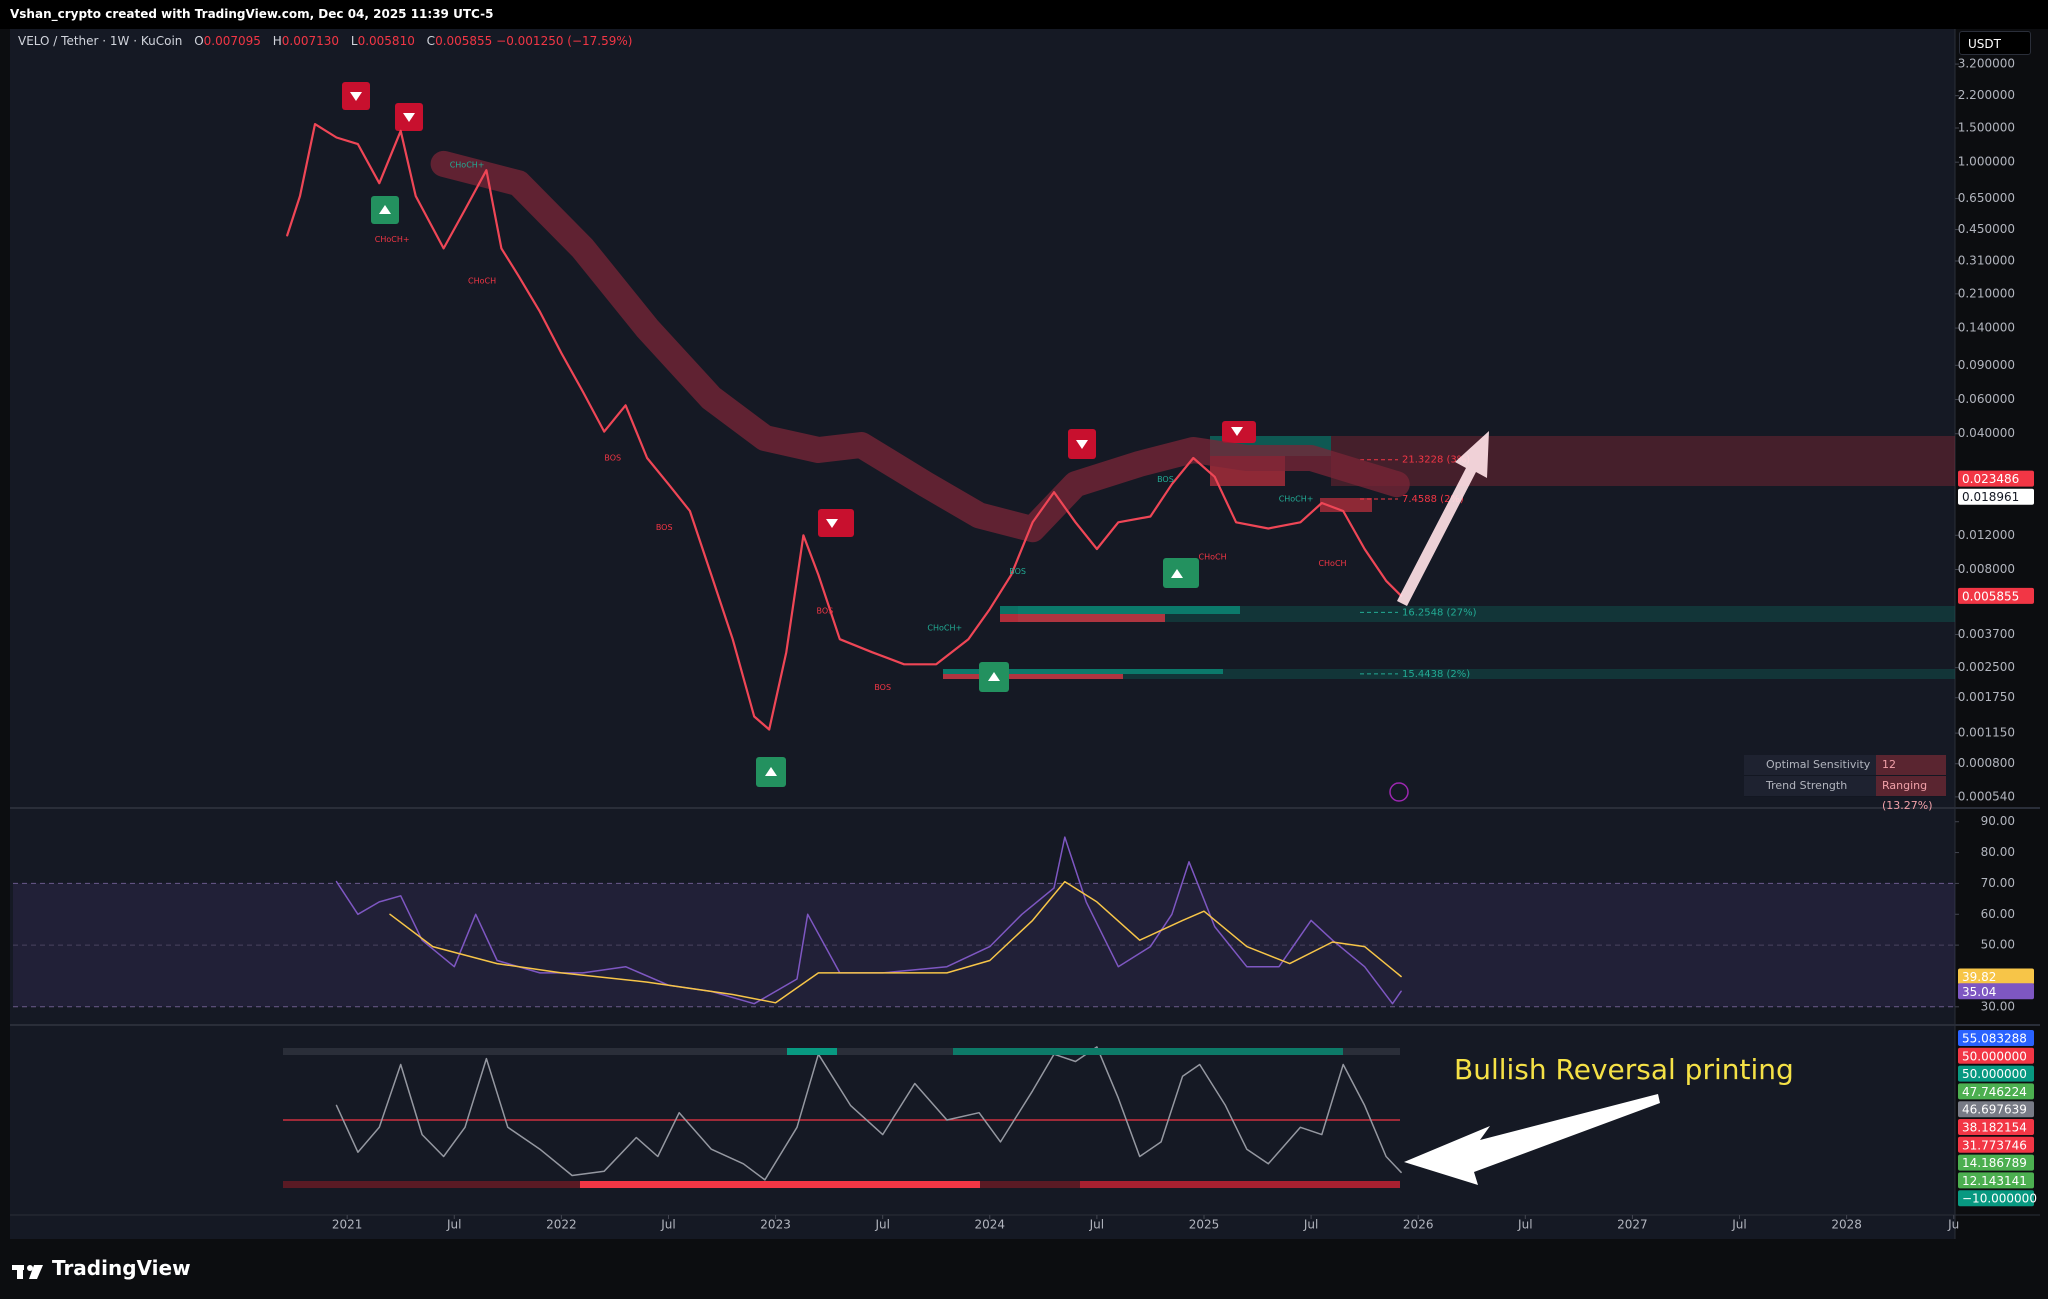 The height and width of the screenshot is (1299, 2048). Describe the element at coordinates (1986, 667) in the screenshot. I see `y-tick-label: 0.002500` at that location.